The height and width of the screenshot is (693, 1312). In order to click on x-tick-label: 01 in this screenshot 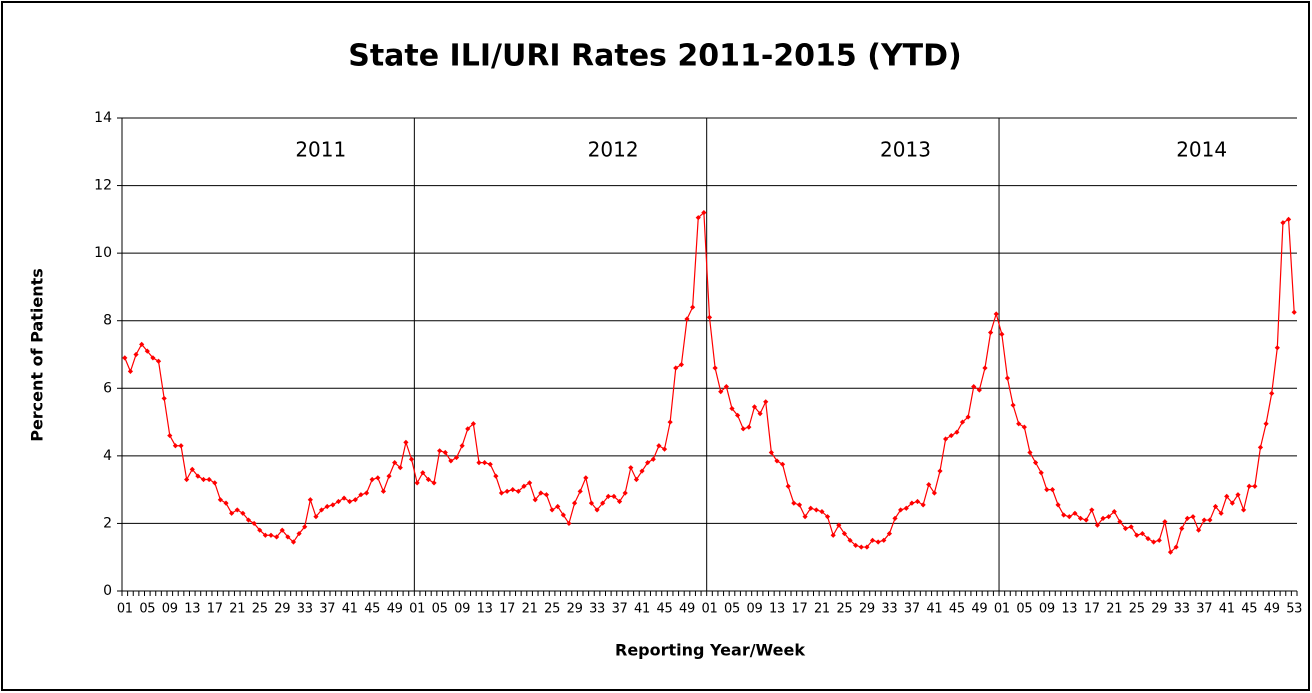, I will do `click(710, 609)`.